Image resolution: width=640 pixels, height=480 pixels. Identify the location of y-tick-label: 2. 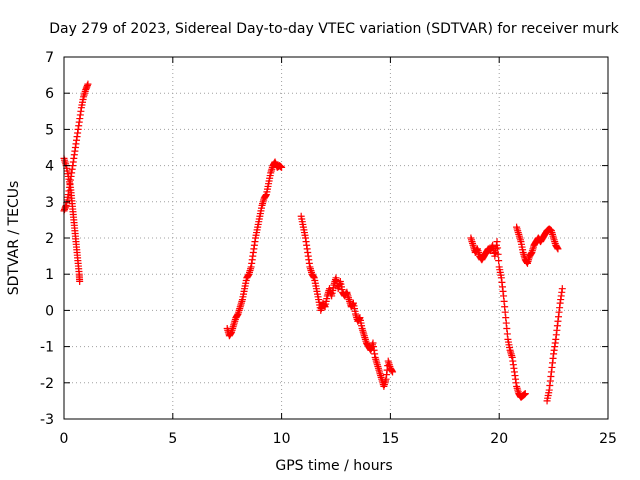
(49, 239).